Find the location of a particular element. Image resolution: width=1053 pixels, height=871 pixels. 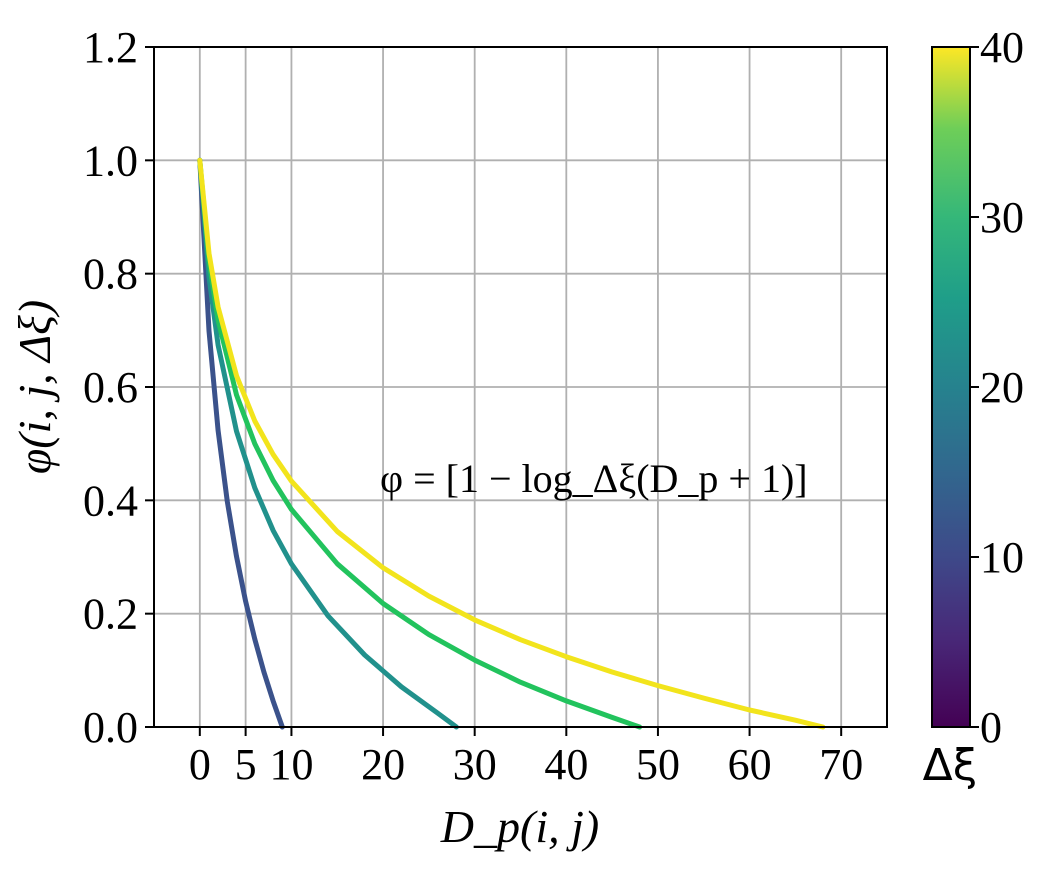

colorbar-tick-label: 20 is located at coordinates (1002, 387).